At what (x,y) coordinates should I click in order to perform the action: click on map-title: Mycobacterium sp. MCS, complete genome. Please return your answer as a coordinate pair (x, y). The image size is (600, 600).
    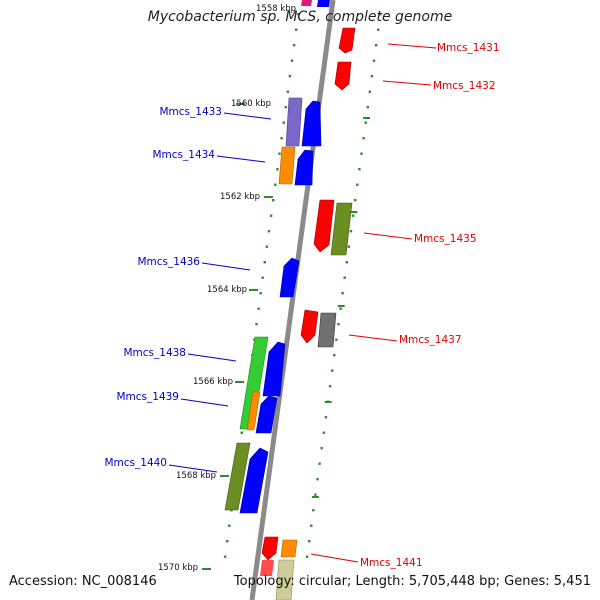
    Looking at the image, I should click on (300, 17).